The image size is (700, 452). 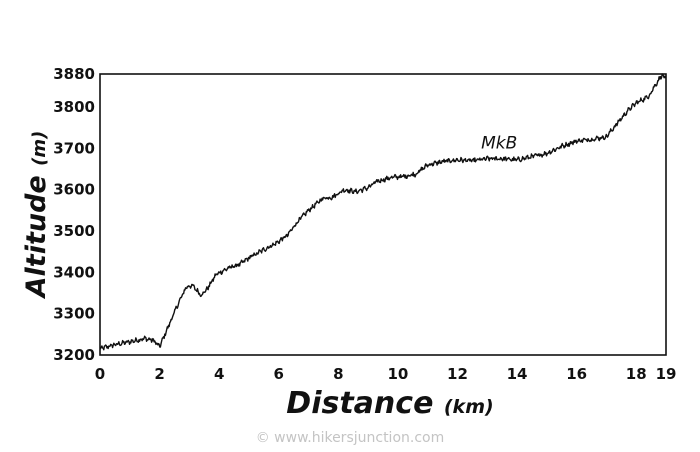 I want to click on x-axis-label: Distance (km), so click(x=389, y=403).